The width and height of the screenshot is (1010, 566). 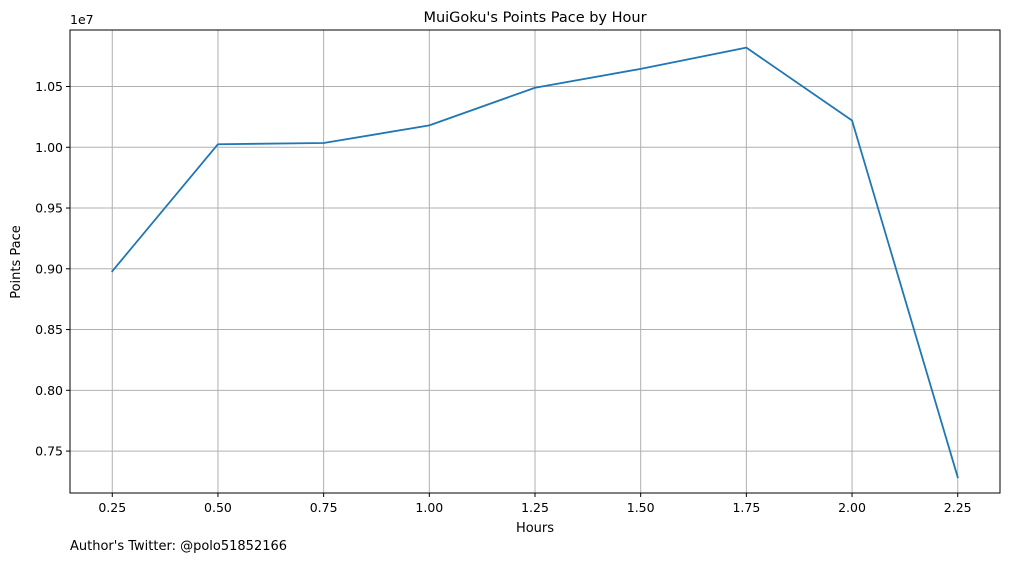 What do you see at coordinates (49, 86) in the screenshot?
I see `y-tick-label: 1.05` at bounding box center [49, 86].